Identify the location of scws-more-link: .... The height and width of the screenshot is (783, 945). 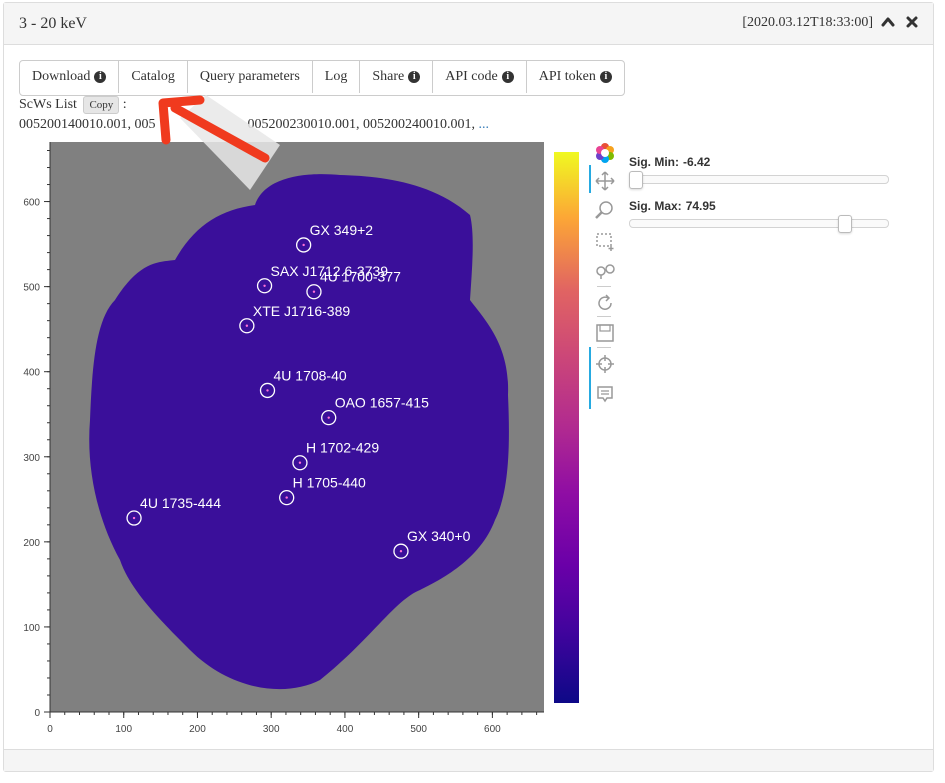
(484, 124).